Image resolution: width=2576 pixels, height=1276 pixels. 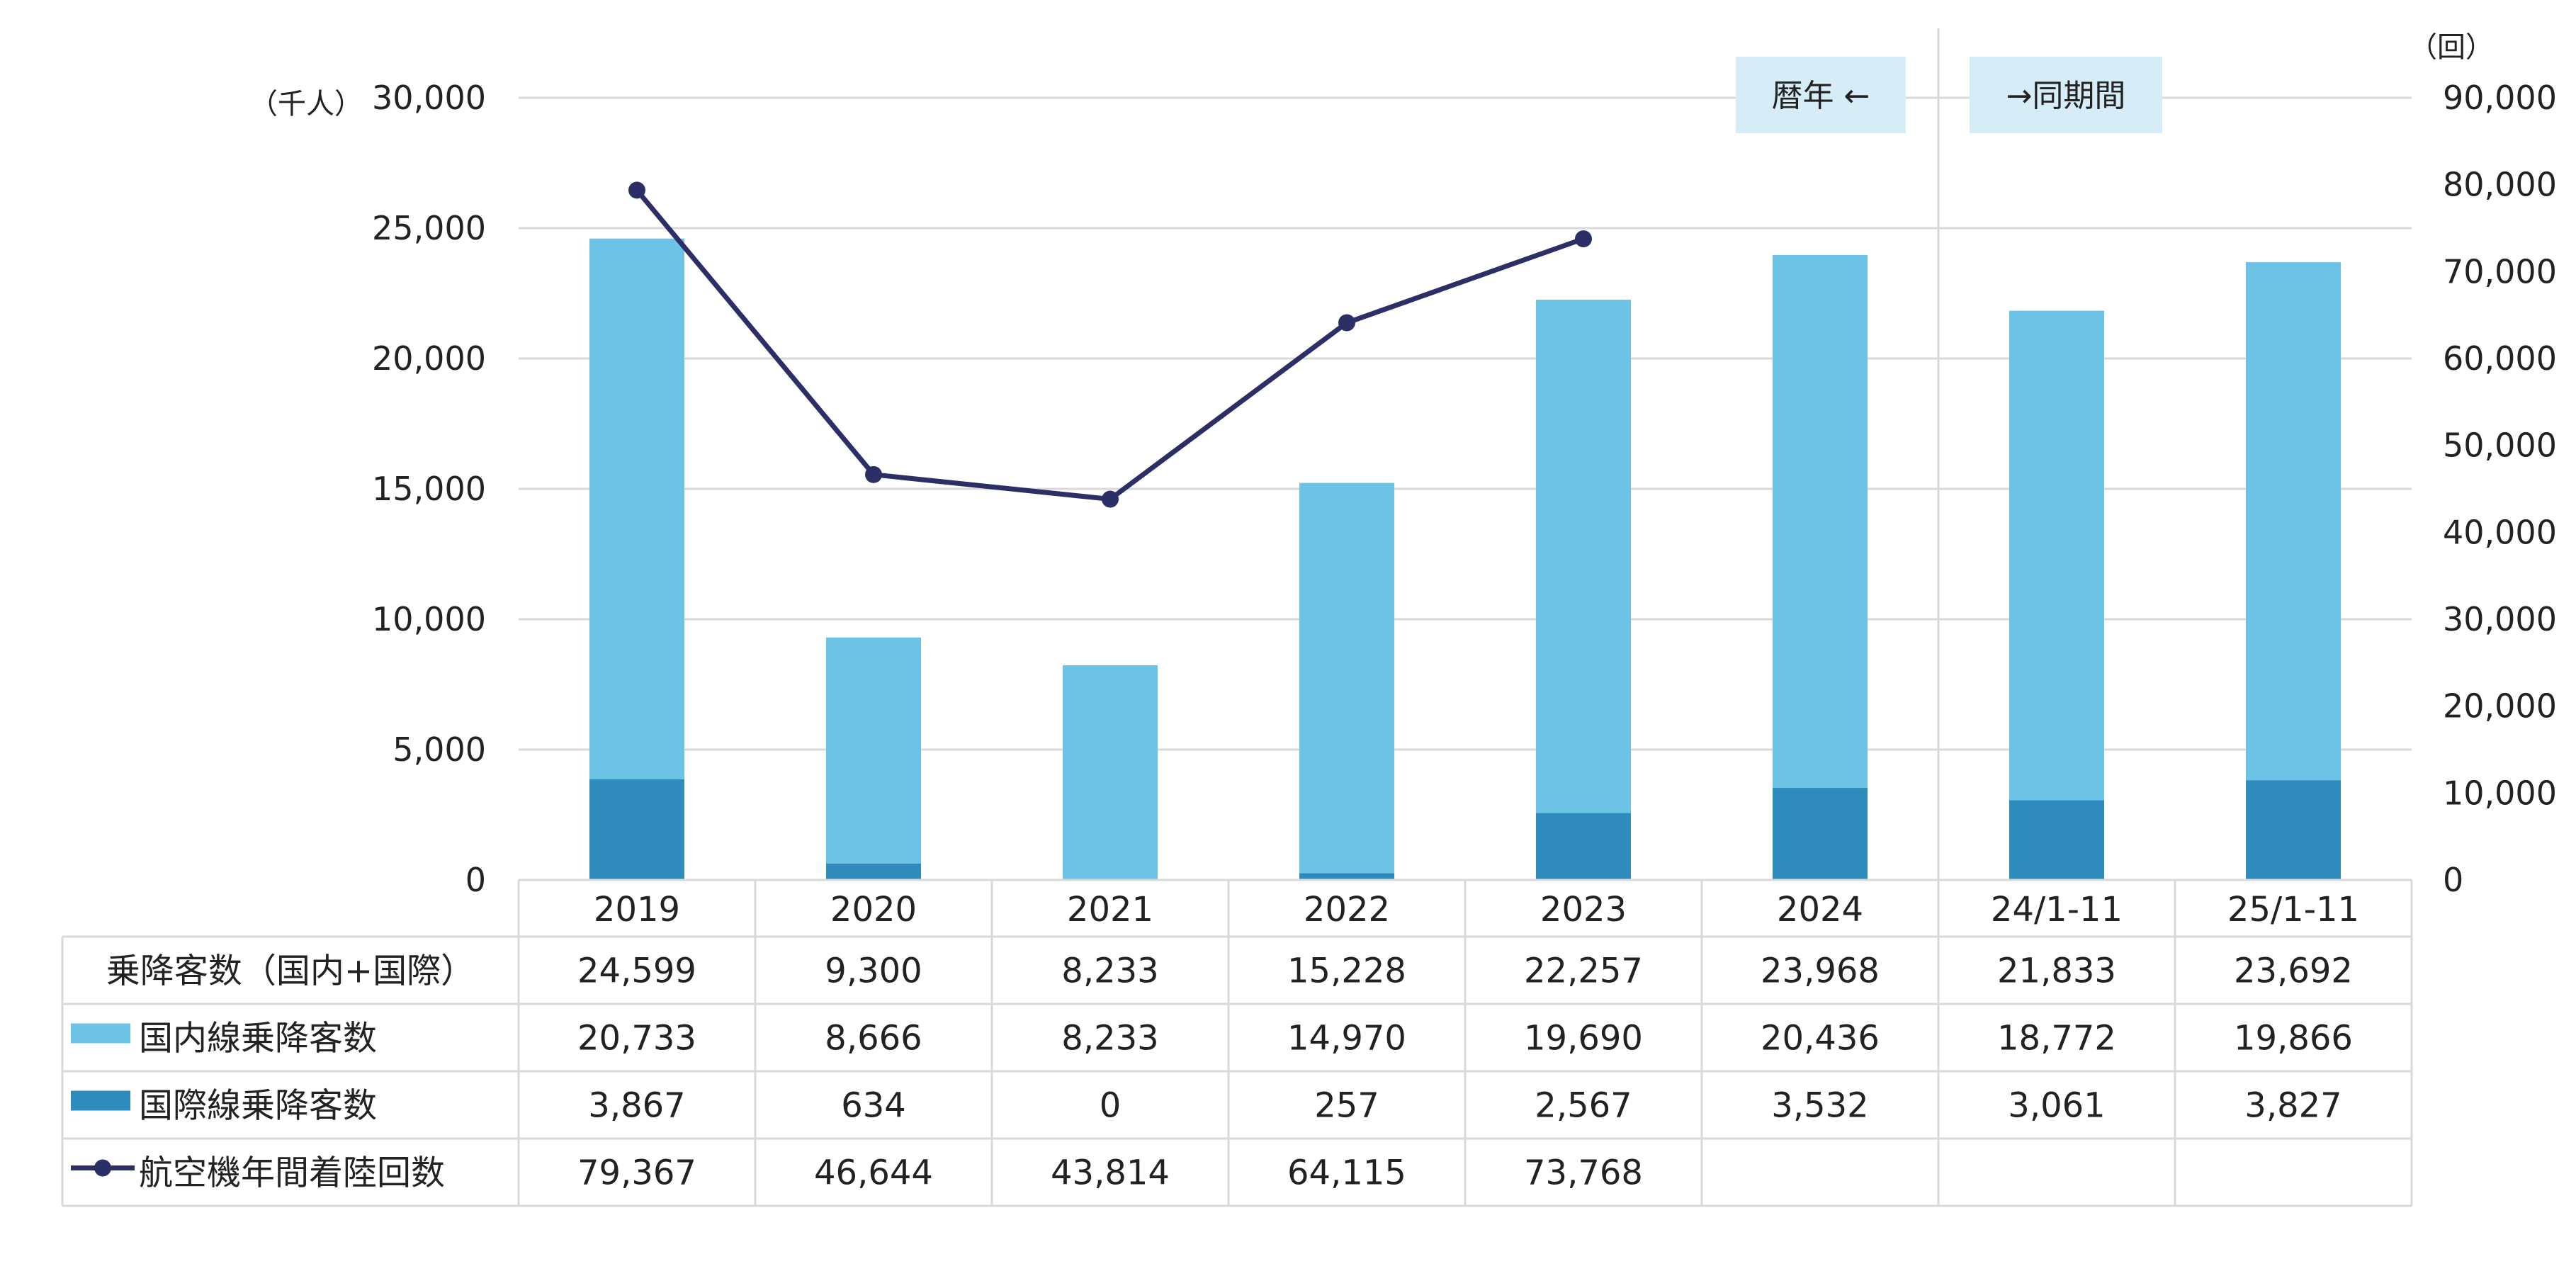 I want to click on right-tick-label: 50,000, so click(x=2500, y=446).